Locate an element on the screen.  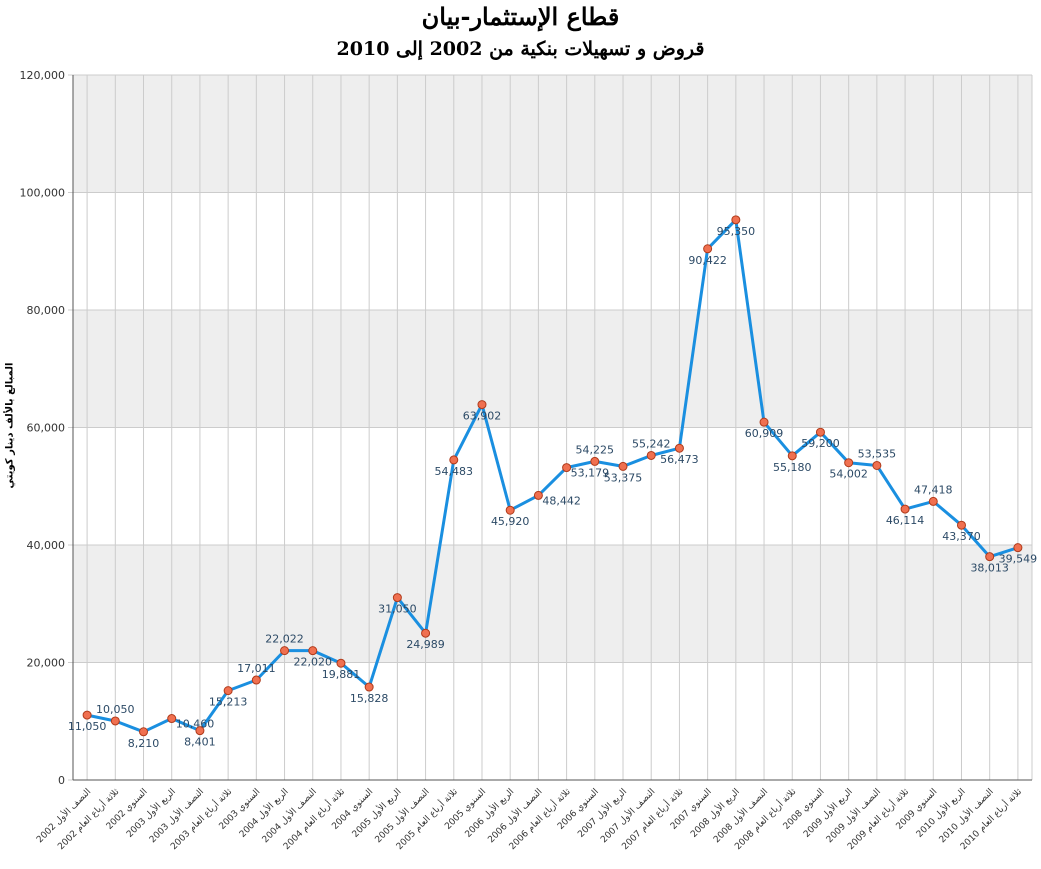
data-label: 46,114 is located at coordinates (905, 520).